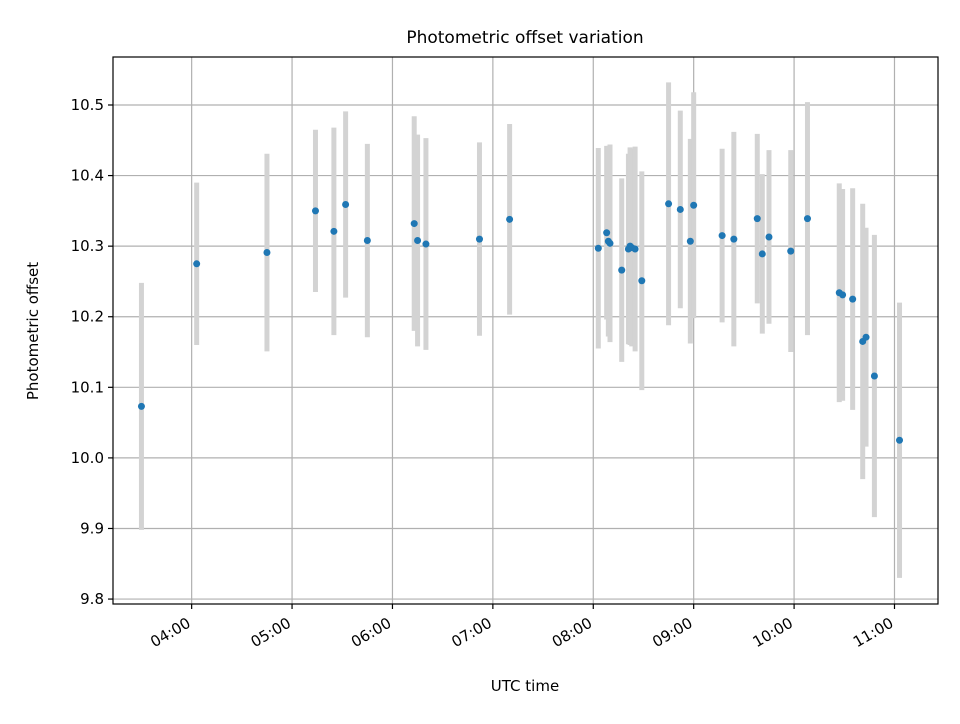  Describe the element at coordinates (33, 331) in the screenshot. I see `y-axis-label: Photometric offset` at that location.